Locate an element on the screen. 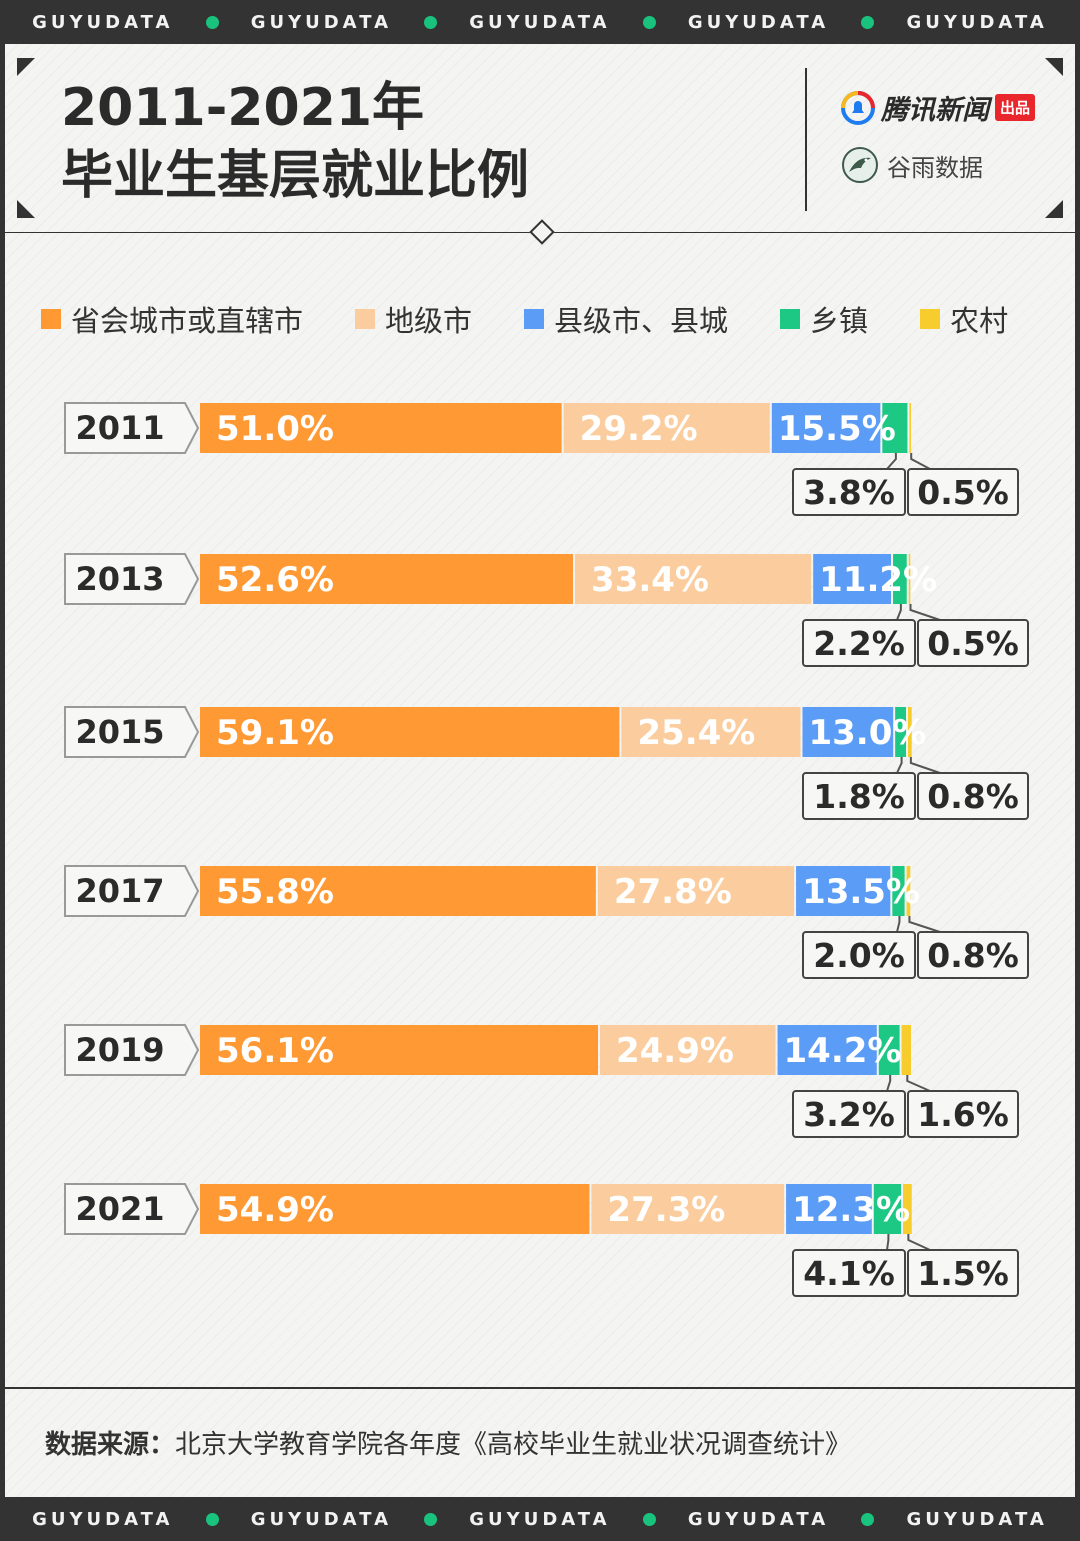 This screenshot has width=1080, height=1541. tencent-news-logo: 腾讯新闻 出品 is located at coordinates (938, 107).